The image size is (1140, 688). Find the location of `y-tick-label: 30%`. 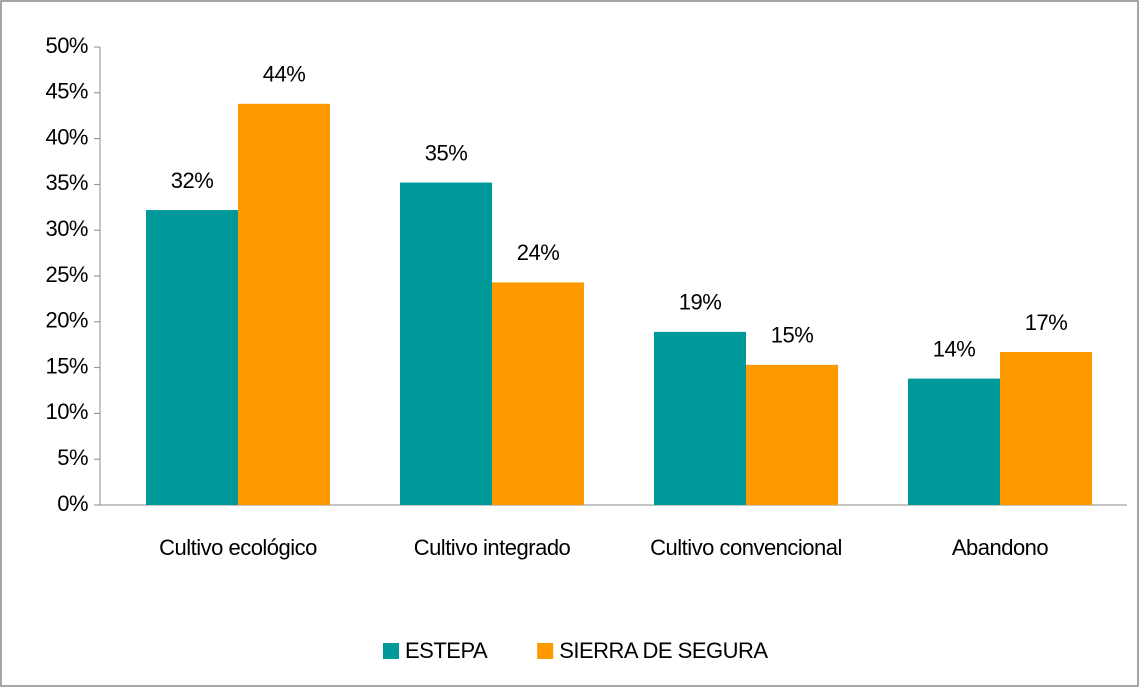

y-tick-label: 30% is located at coordinates (66, 228).